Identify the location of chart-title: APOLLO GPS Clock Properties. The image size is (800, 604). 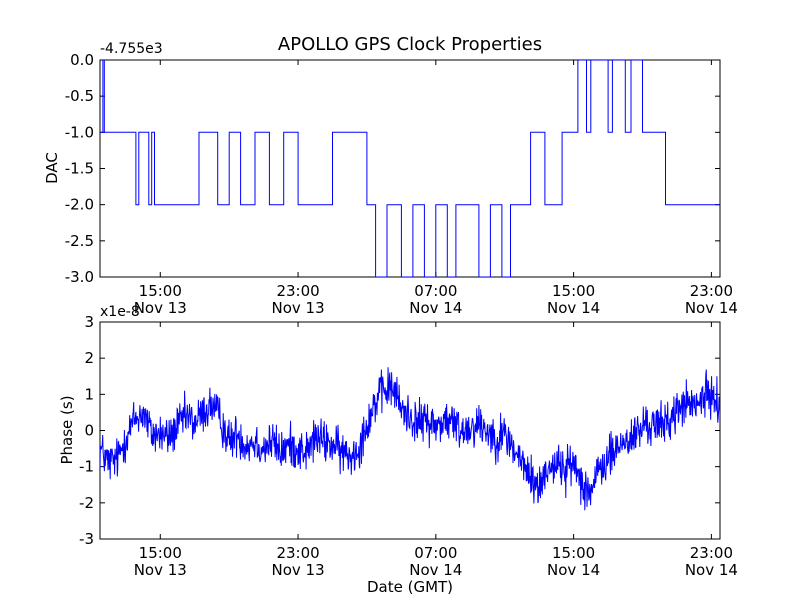
(410, 44).